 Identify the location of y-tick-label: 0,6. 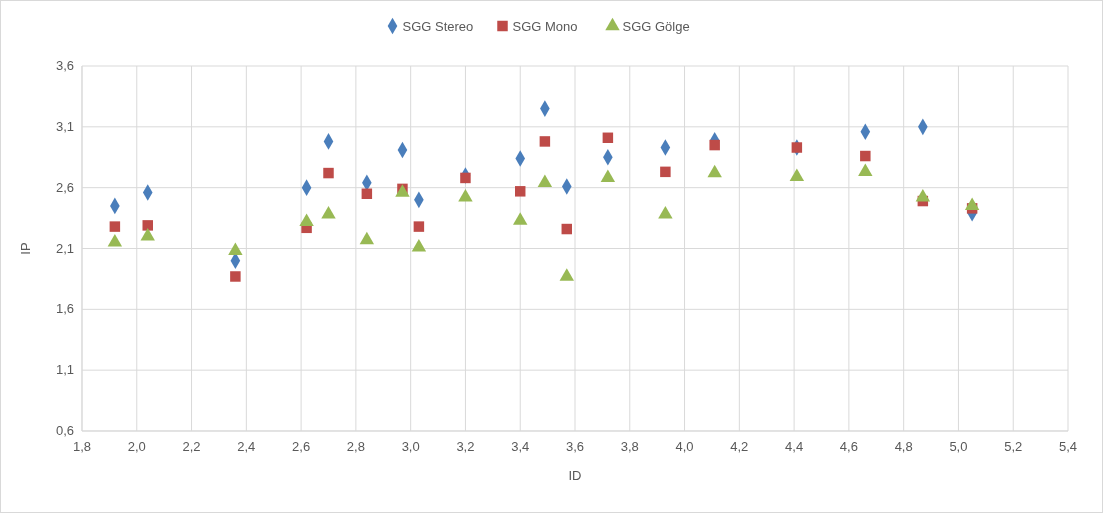
(64, 430).